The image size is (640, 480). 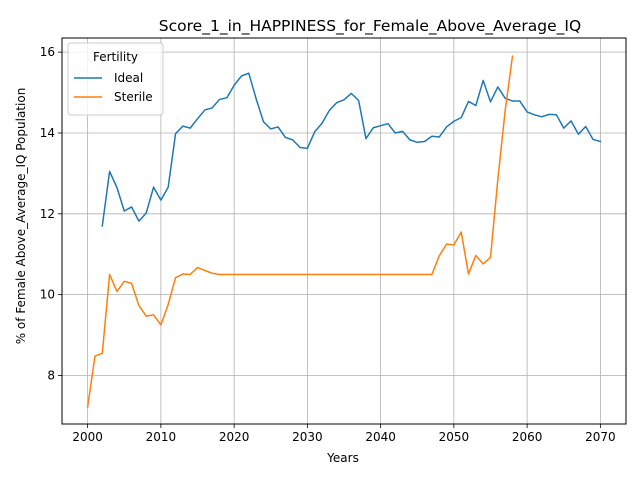 I want to click on legend: Fertility Ideal Sterile, so click(x=115, y=79).